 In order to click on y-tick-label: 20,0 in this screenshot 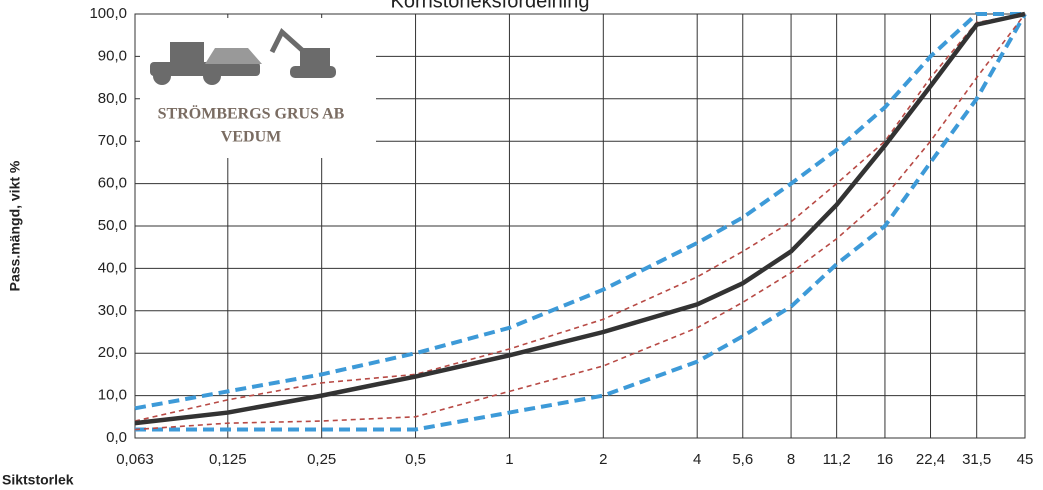, I will do `click(112, 352)`.